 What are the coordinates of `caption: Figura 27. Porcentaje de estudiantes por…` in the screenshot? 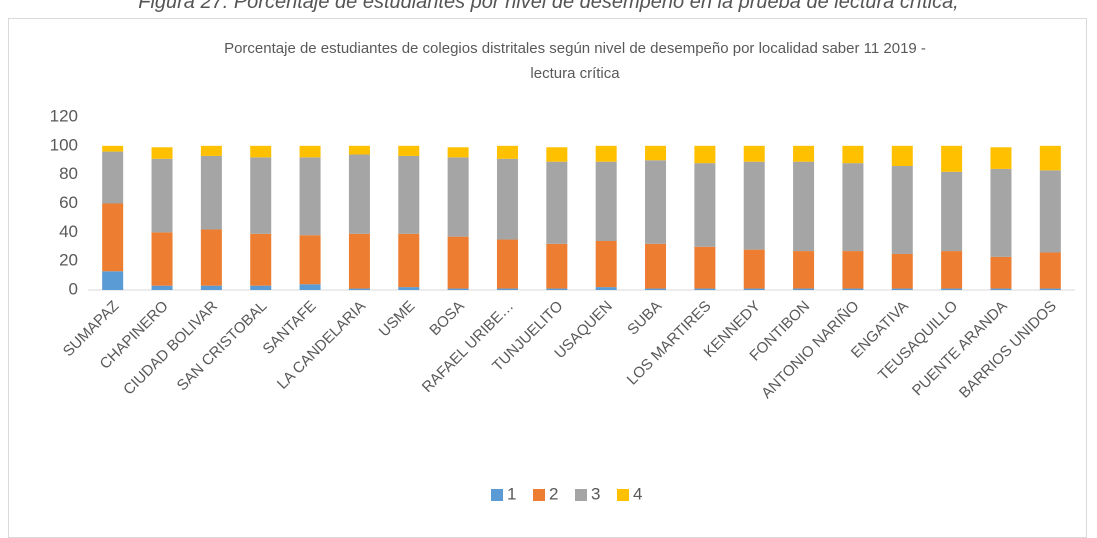 It's located at (548, 6).